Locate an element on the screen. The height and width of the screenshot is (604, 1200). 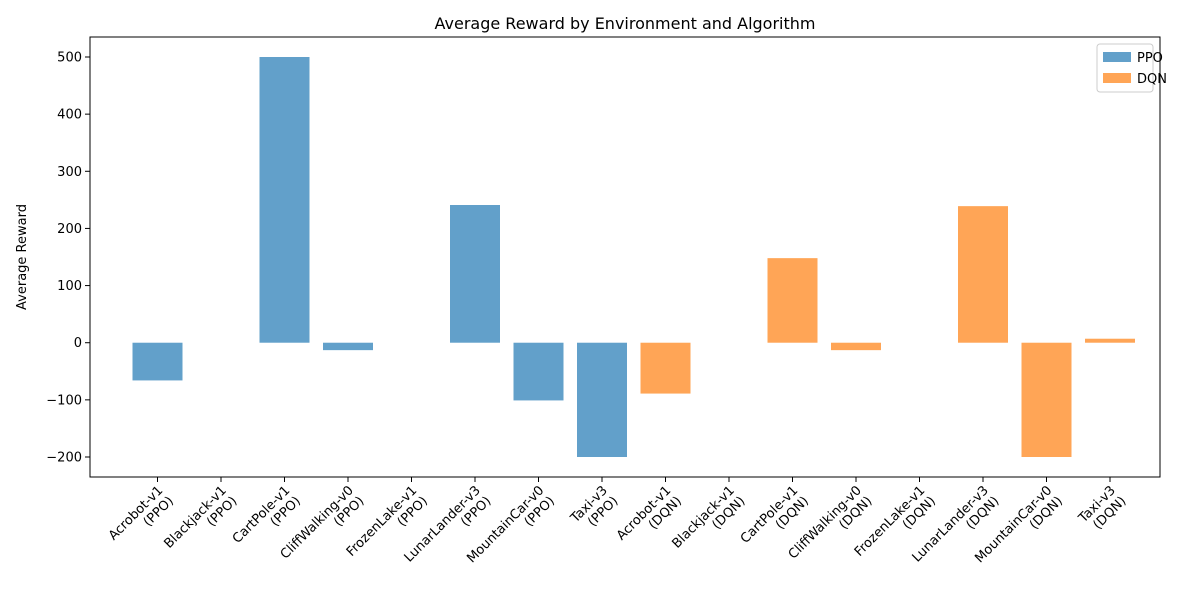
y-axis-label: Average Reward is located at coordinates (22, 257).